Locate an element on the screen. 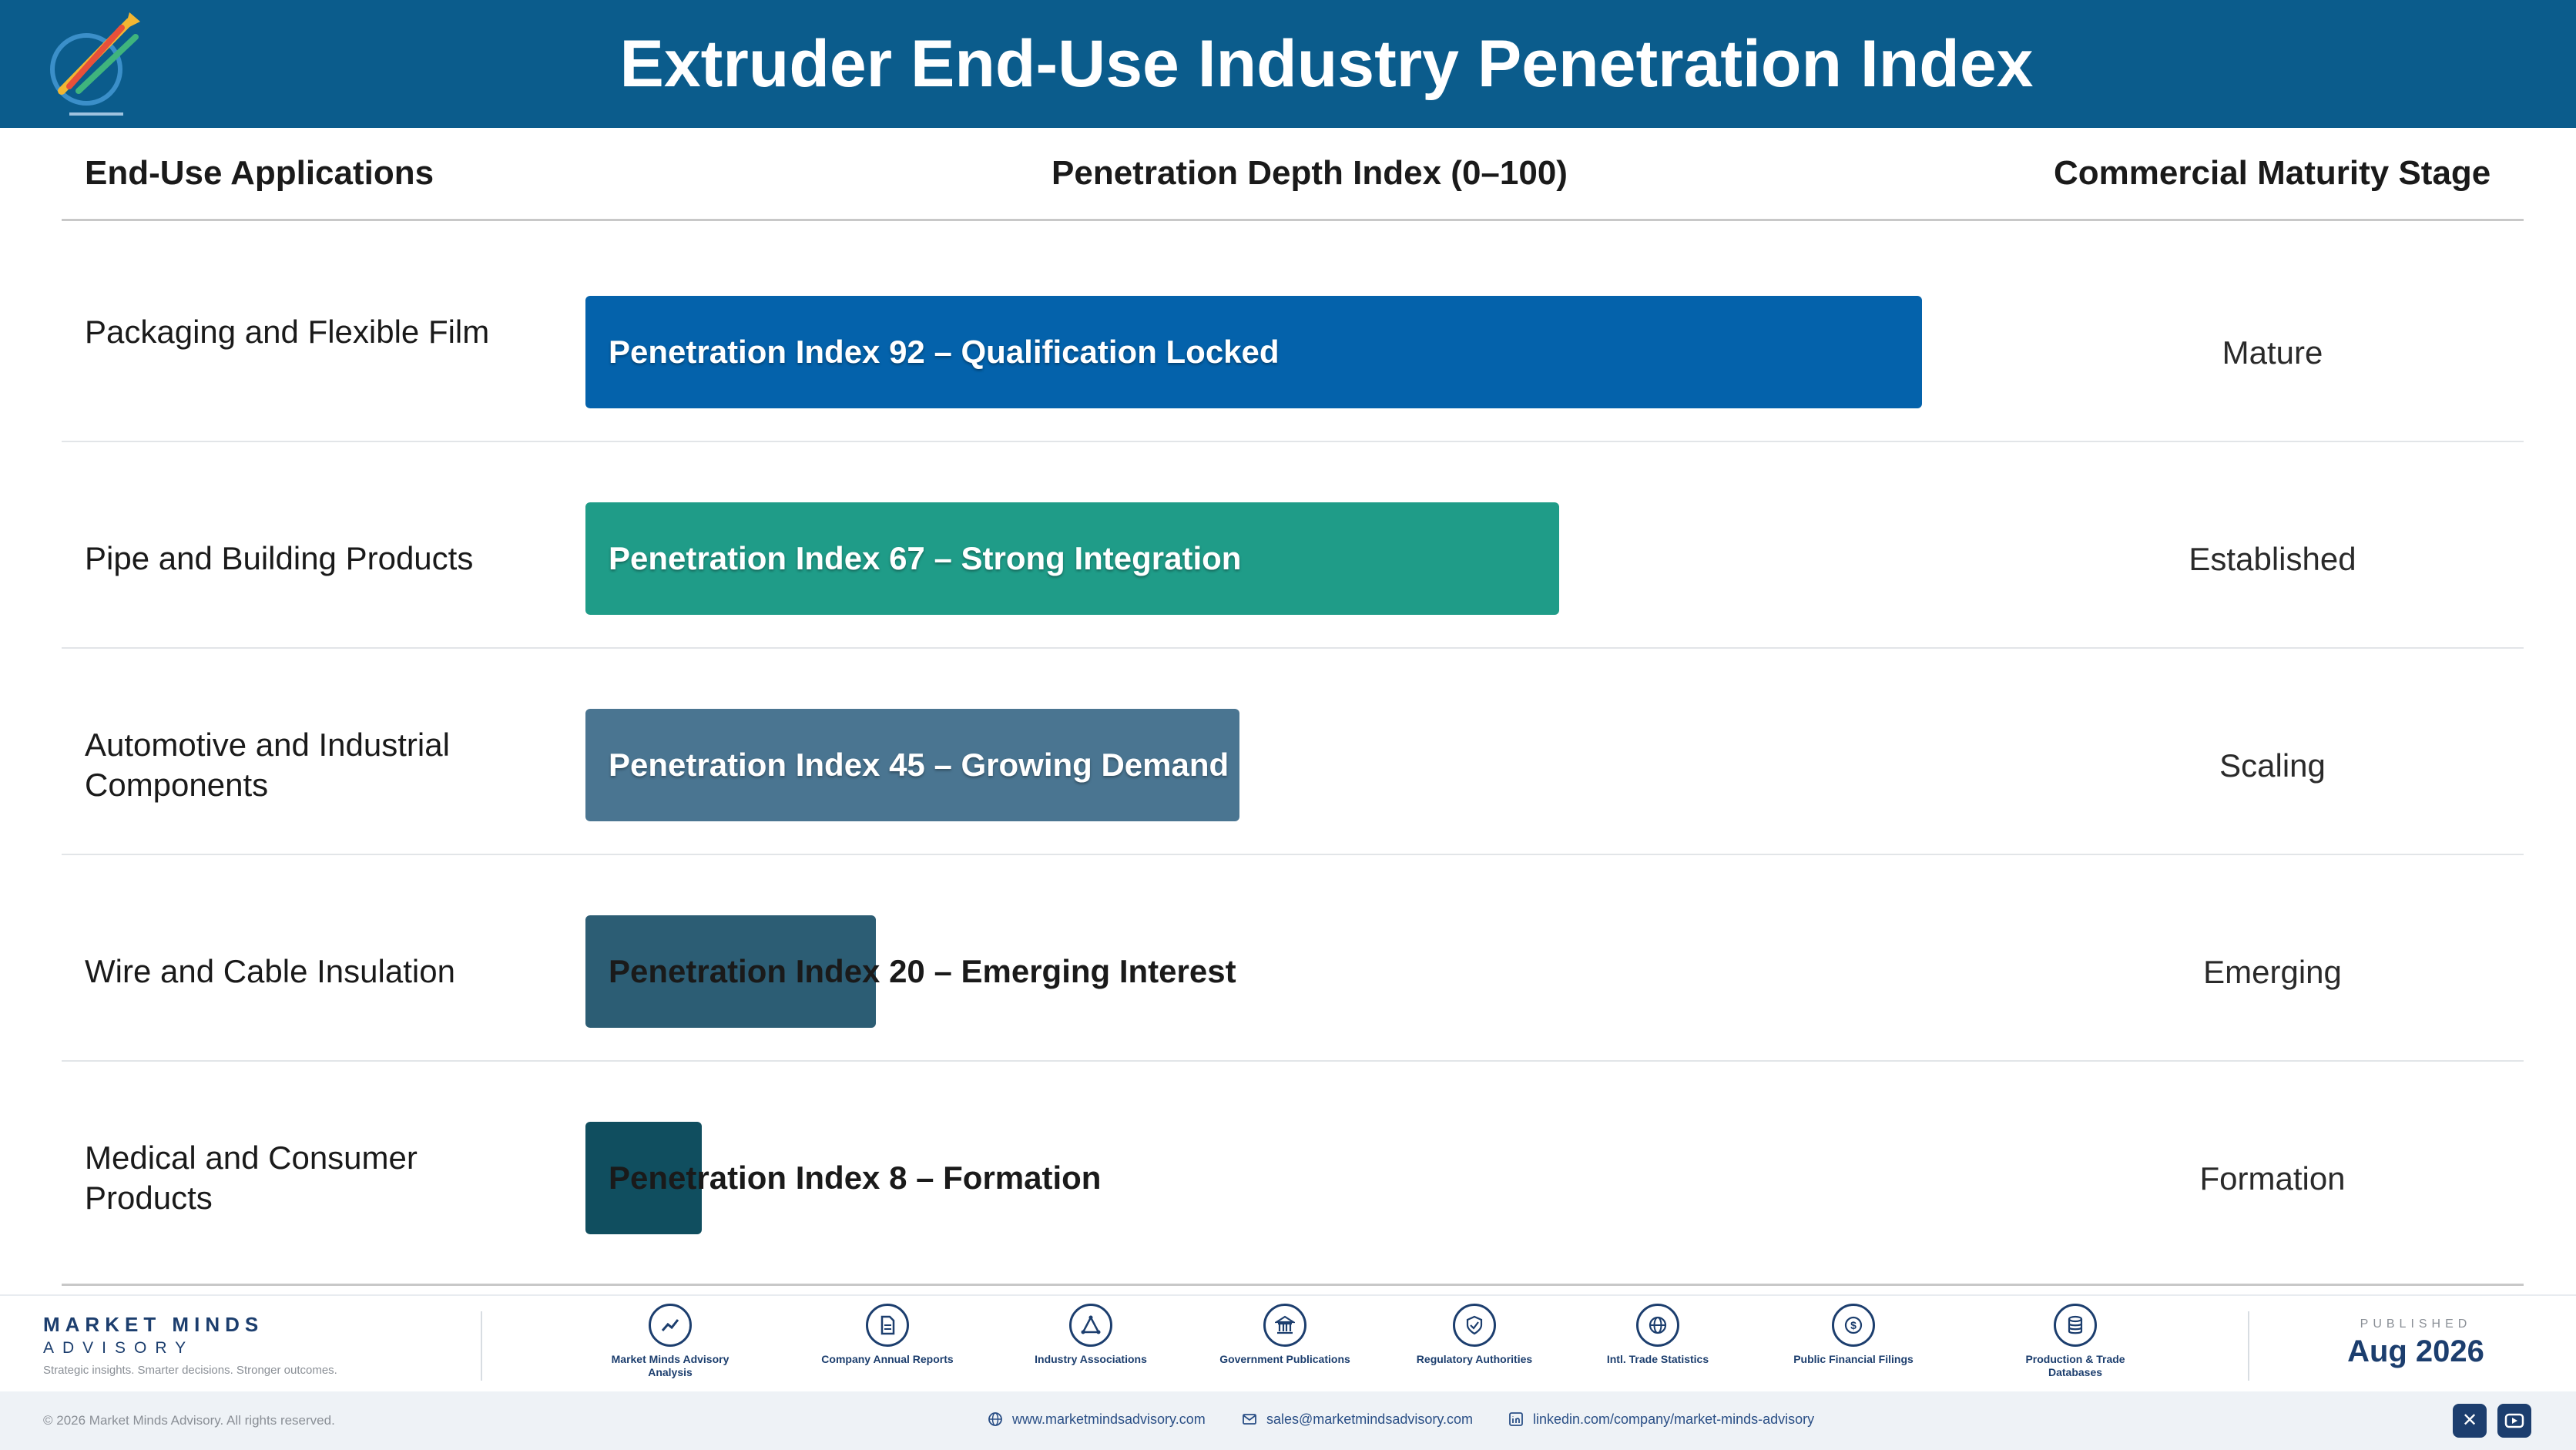 Image resolution: width=2576 pixels, height=1450 pixels. source-item: Regulatory Authorities is located at coordinates (1474, 1335).